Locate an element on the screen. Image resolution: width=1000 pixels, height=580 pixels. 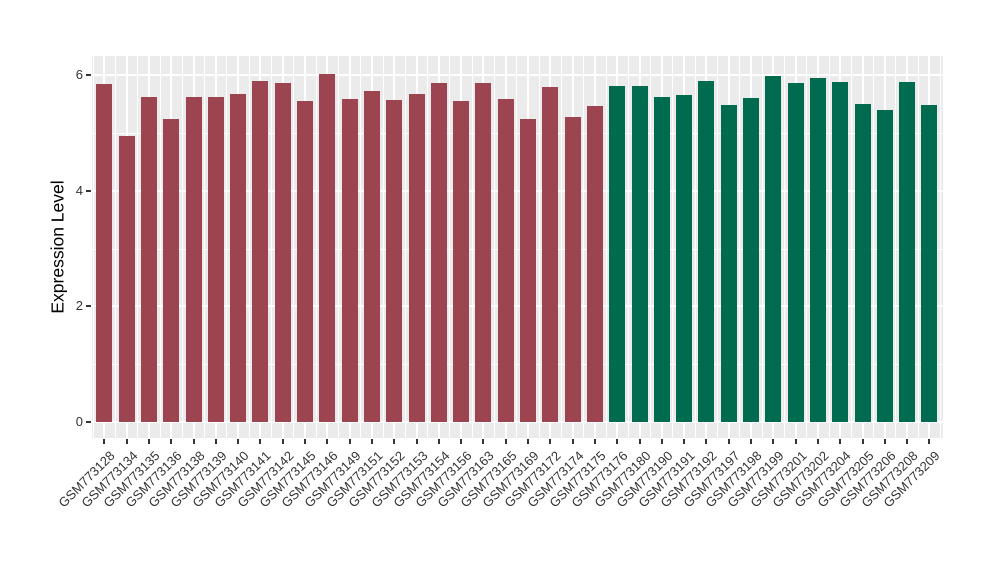
bar-GSM773176 is located at coordinates (617, 254).